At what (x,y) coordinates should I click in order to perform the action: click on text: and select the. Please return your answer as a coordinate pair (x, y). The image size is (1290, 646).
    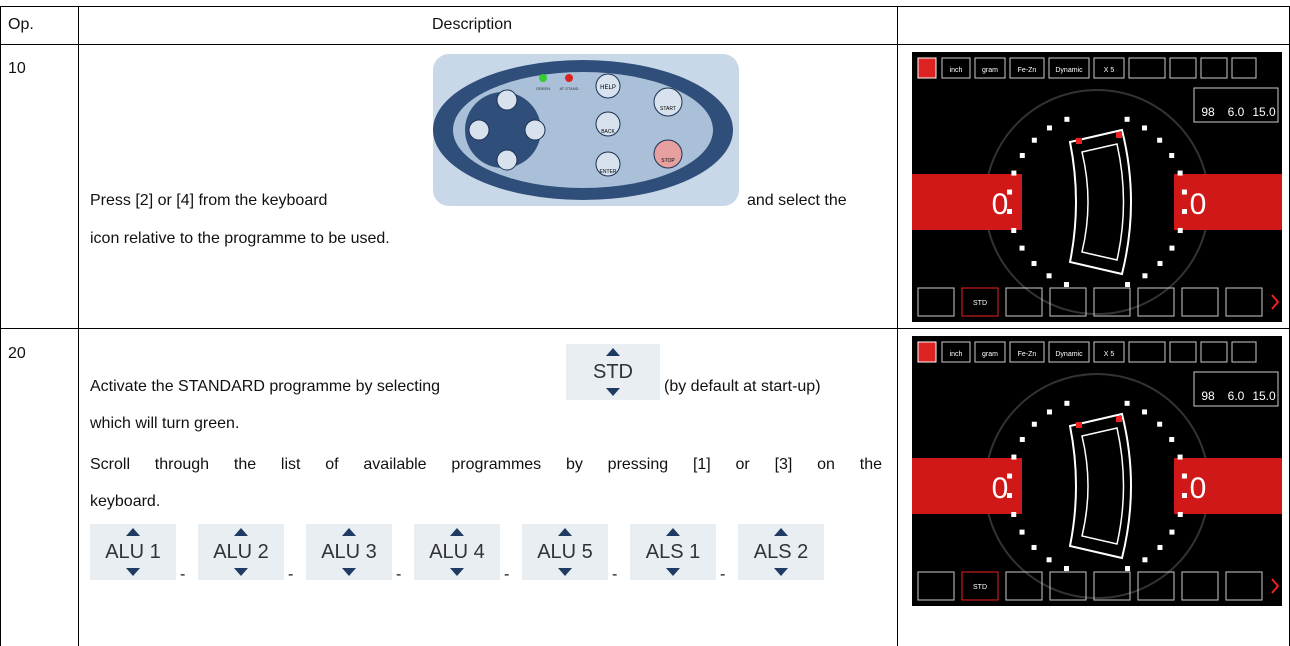
    Looking at the image, I should click on (797, 200).